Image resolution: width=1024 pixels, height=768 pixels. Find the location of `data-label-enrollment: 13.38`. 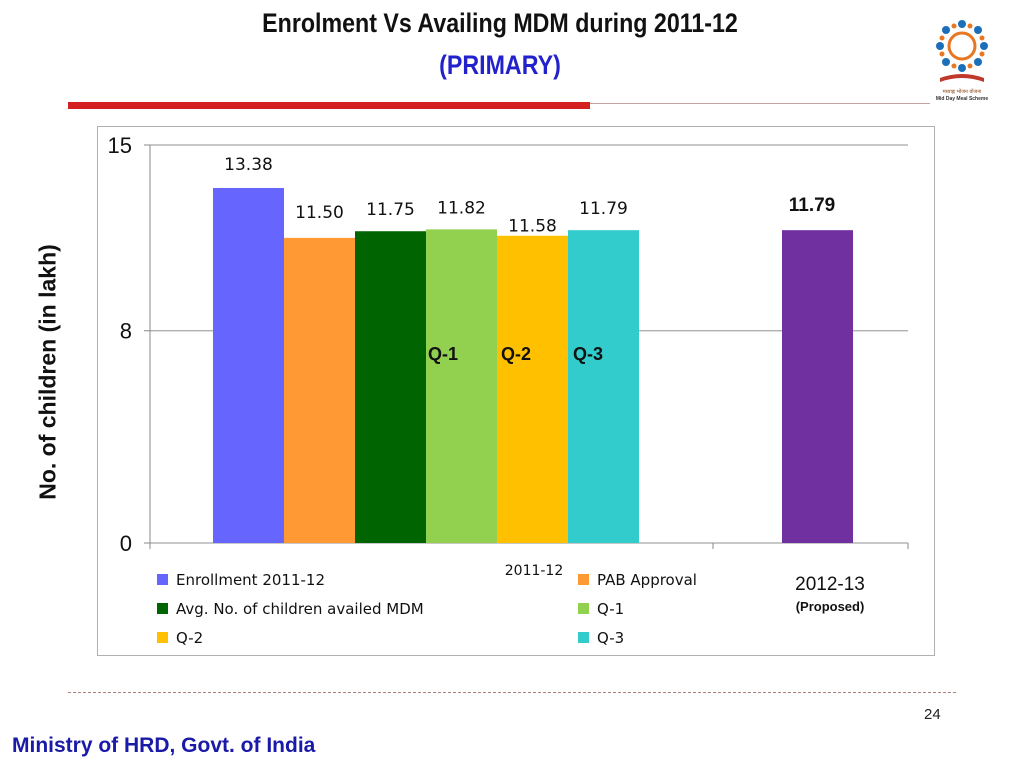

data-label-enrollment: 13.38 is located at coordinates (248, 165).